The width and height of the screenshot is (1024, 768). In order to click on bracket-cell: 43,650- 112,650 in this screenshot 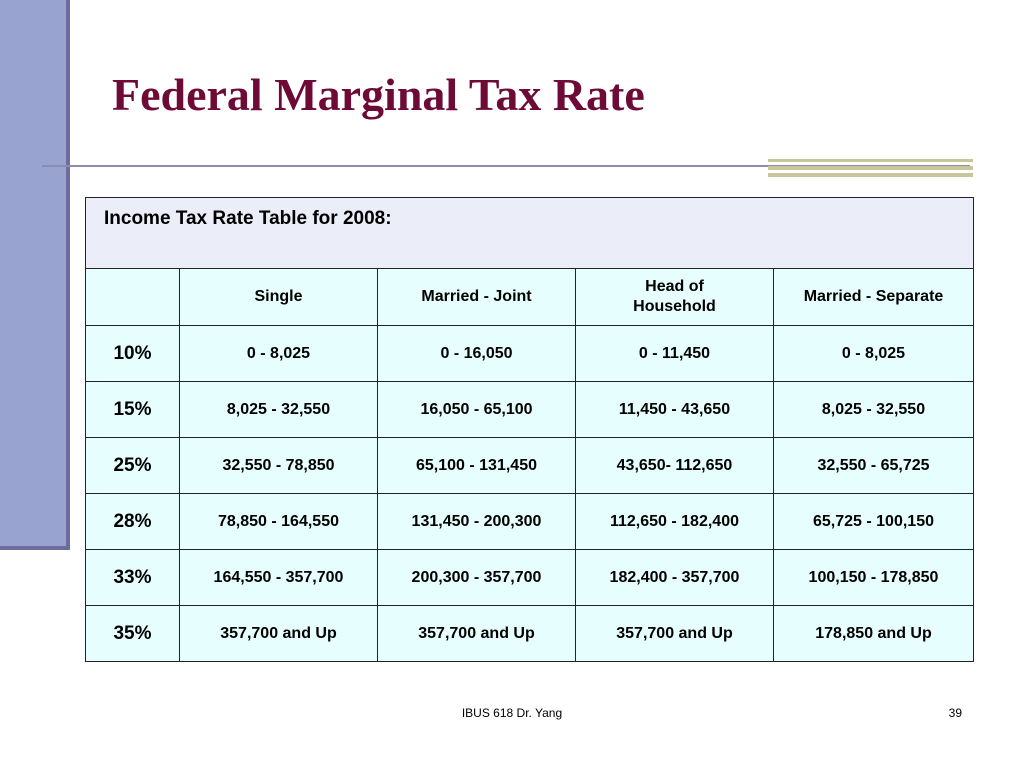, I will do `click(674, 465)`.